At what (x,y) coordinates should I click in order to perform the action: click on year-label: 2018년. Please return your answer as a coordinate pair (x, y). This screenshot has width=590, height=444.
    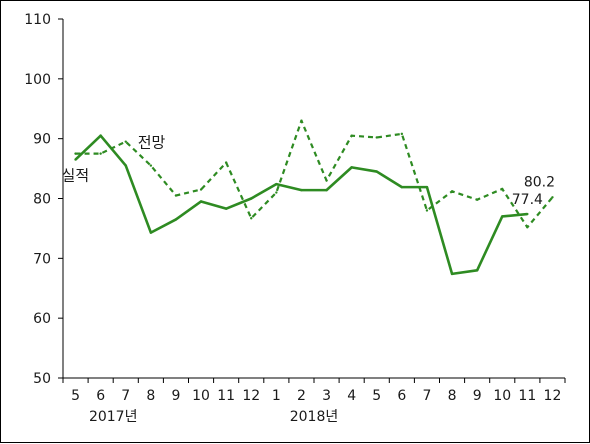
    Looking at the image, I should click on (314, 417).